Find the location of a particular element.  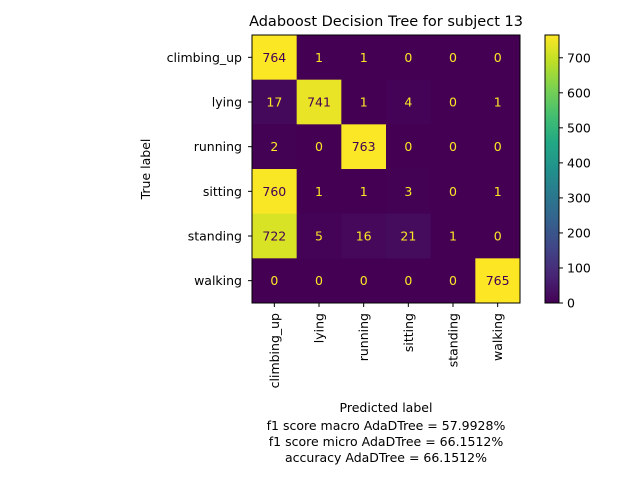

y-tick-label: walking is located at coordinates (218, 280).